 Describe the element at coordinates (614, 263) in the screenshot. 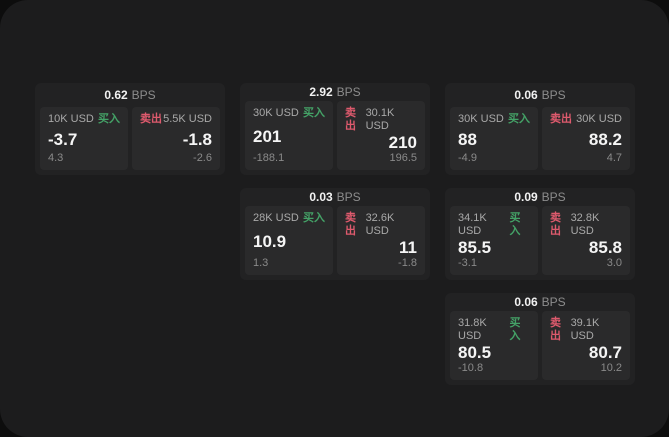

I see `sell-change: 3.0` at that location.